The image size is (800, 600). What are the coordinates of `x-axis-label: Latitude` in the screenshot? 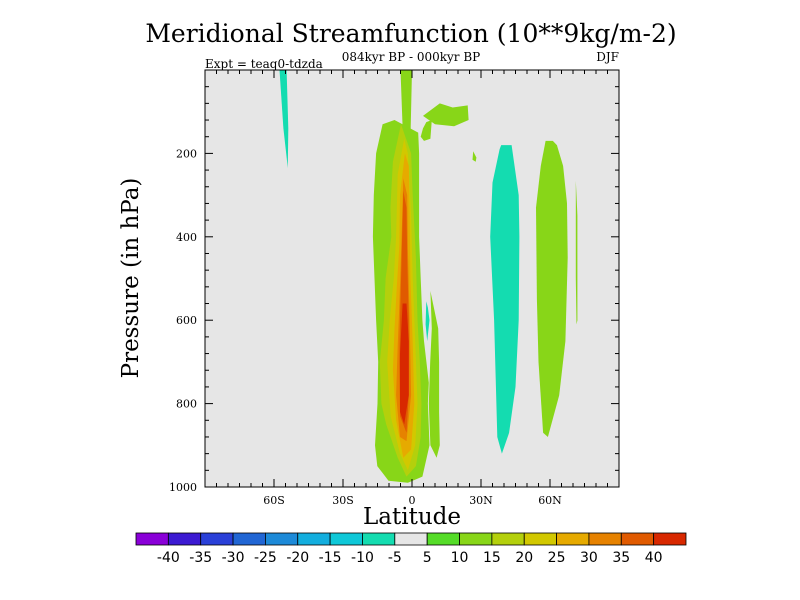 It's located at (412, 517).